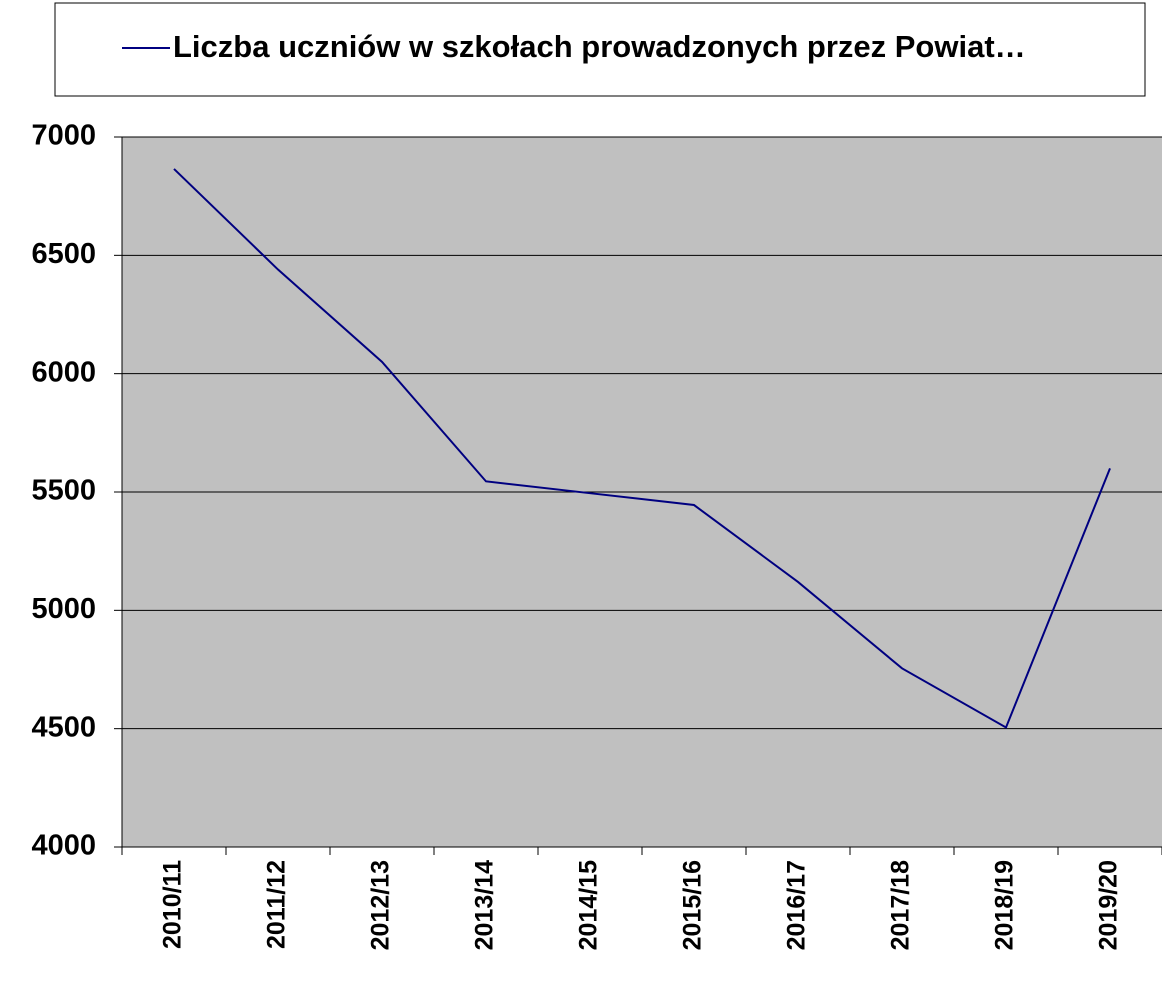 Image resolution: width=1162 pixels, height=983 pixels. What do you see at coordinates (63, 727) in the screenshot?
I see `y-tick-label: 4500` at bounding box center [63, 727].